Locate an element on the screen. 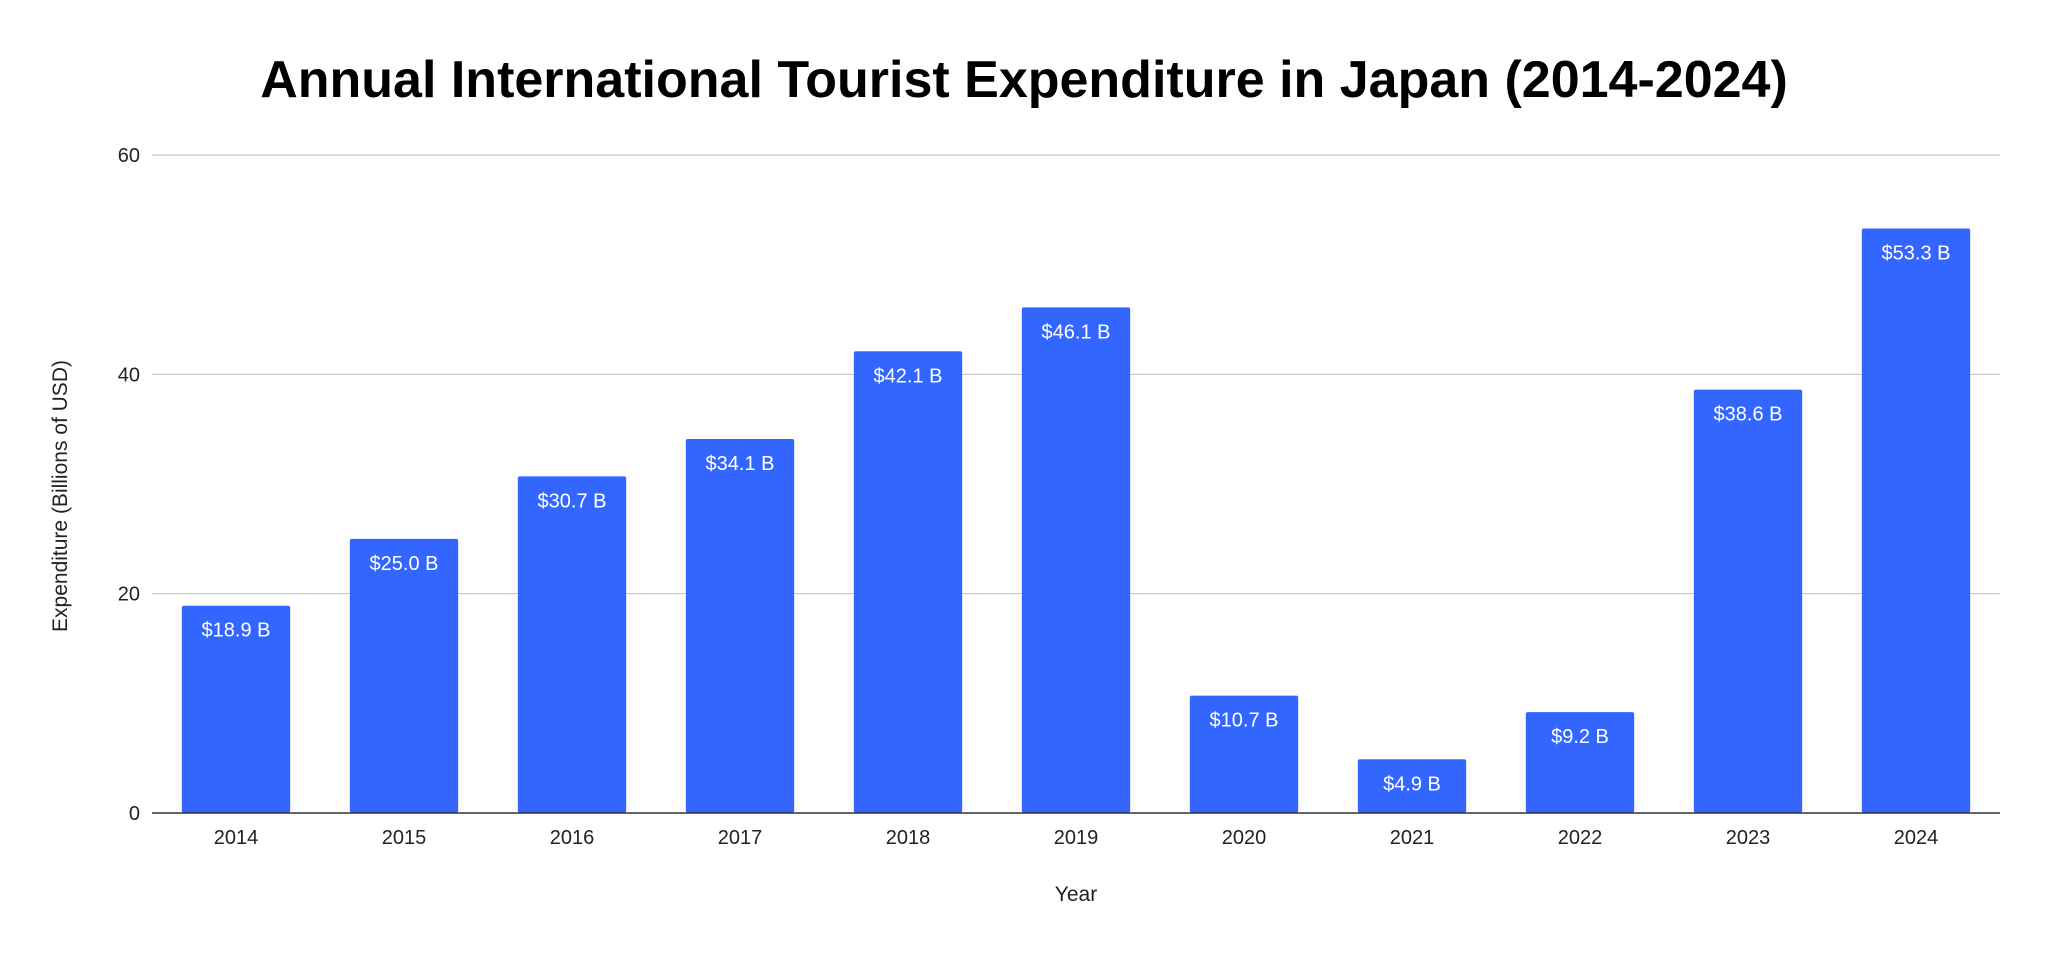 This screenshot has width=2048, height=953. x-tick-label: 2024 is located at coordinates (1916, 838).